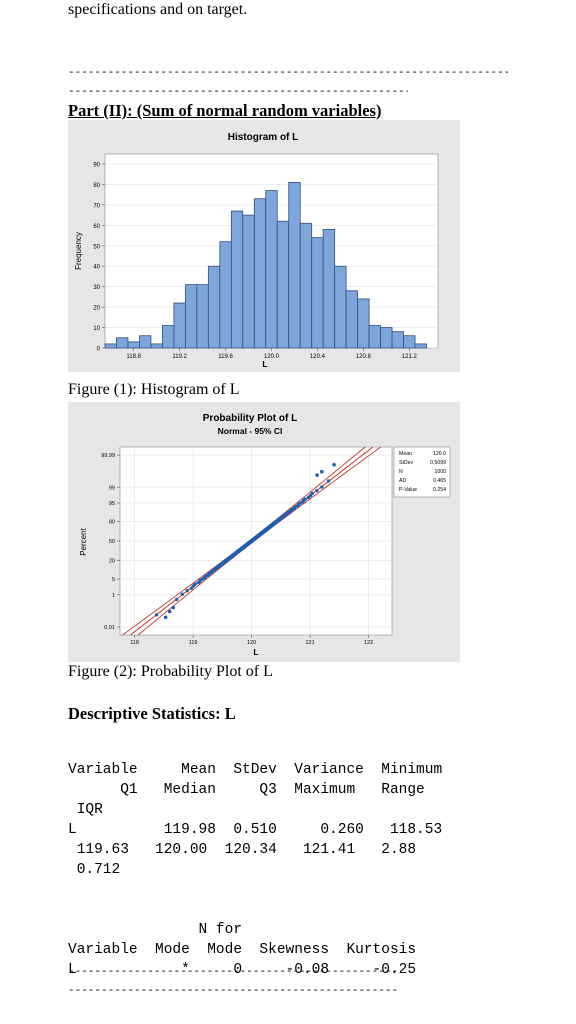 The image size is (576, 1024). I want to click on y-axis-label: Frequency, so click(78, 251).